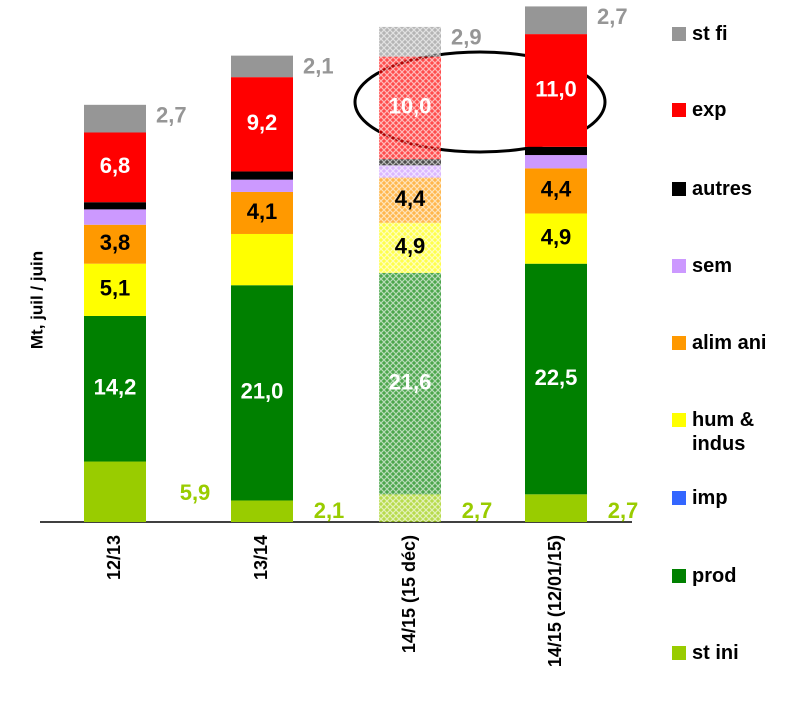 This screenshot has width=808, height=703. I want to click on data-label: 5,1, so click(115, 288).